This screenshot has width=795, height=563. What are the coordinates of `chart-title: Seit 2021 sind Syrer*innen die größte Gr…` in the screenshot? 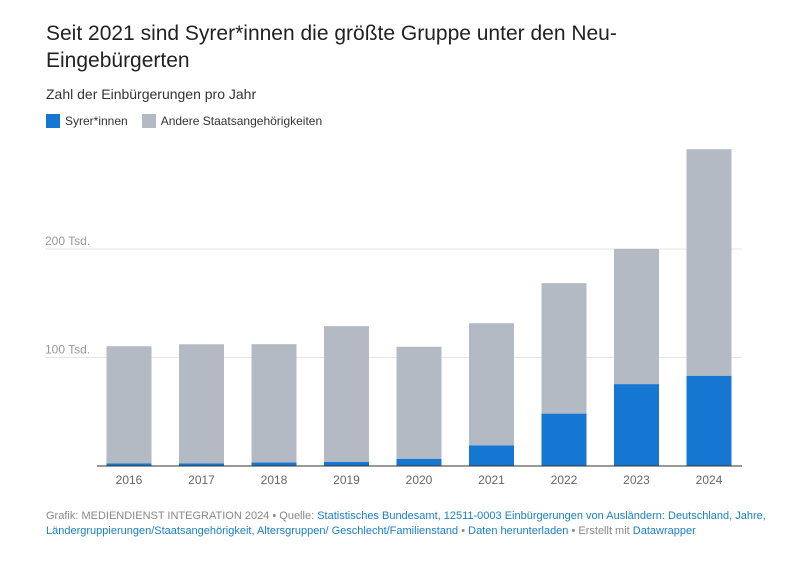 It's located at (331, 47).